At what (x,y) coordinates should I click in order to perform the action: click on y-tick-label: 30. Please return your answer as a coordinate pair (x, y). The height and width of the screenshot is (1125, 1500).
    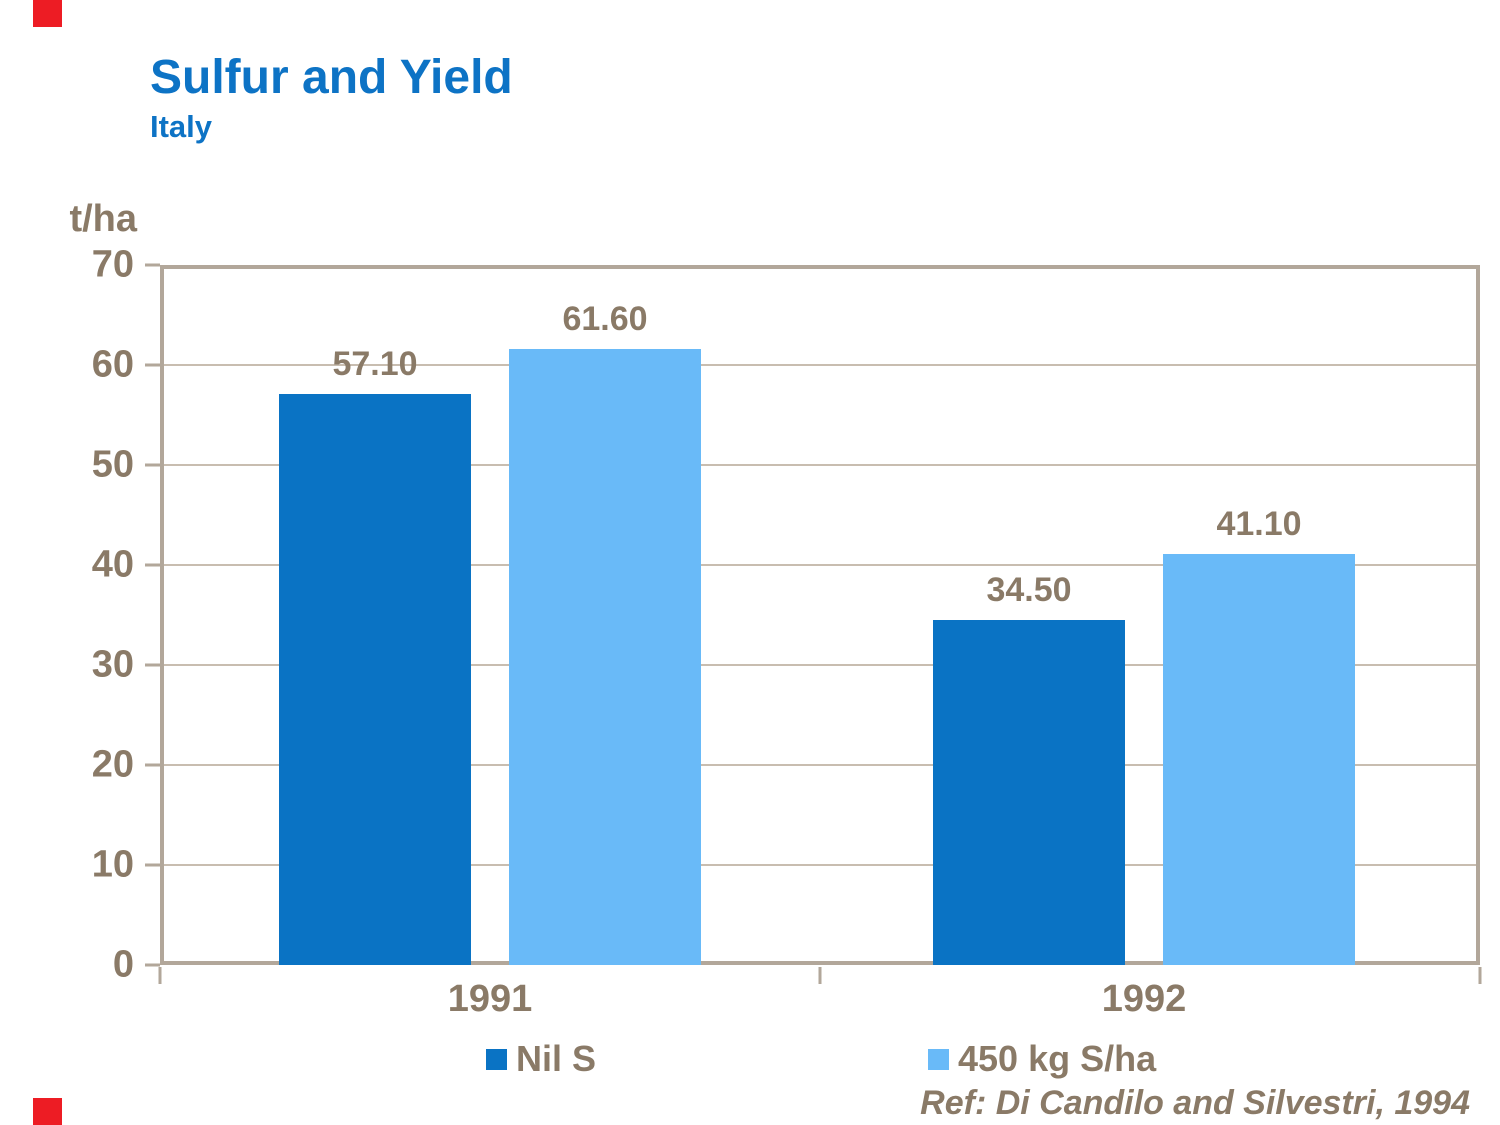
    Looking at the image, I should click on (112, 664).